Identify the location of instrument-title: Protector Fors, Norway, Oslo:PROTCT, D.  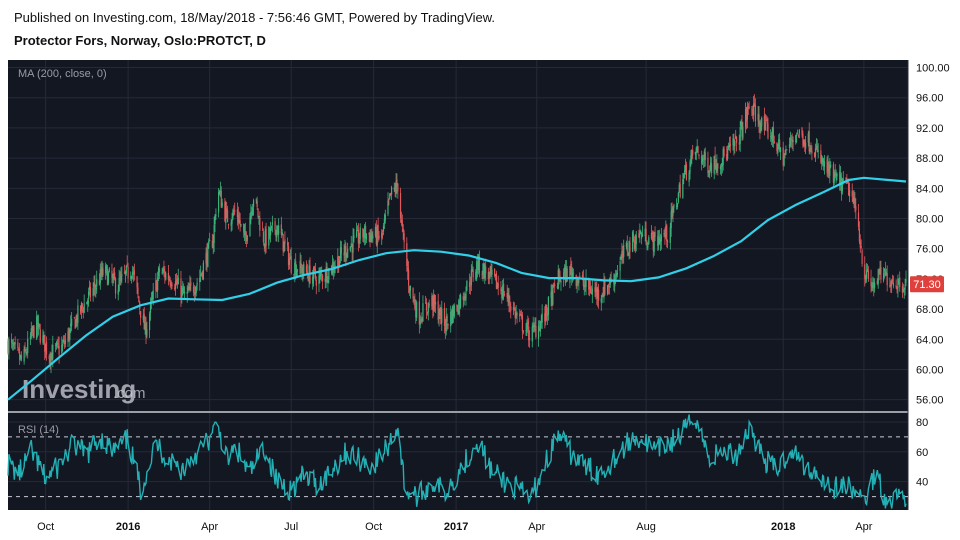
(140, 40).